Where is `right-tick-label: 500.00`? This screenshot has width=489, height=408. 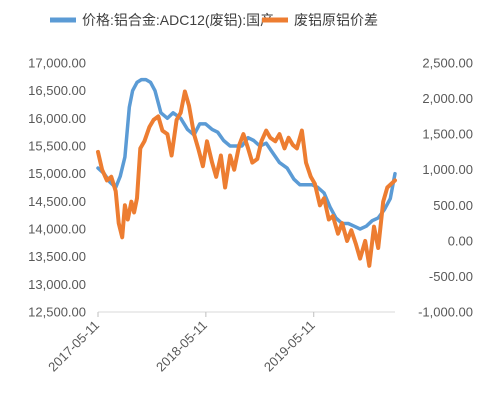
right-tick-label: 500.00 is located at coordinates (453, 205).